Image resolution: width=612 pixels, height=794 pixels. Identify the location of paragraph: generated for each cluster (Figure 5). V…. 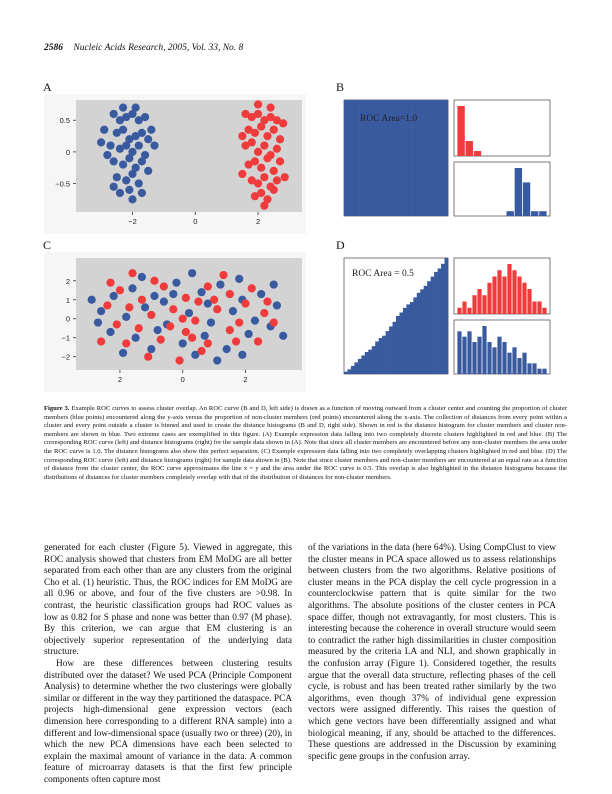
(168, 600).